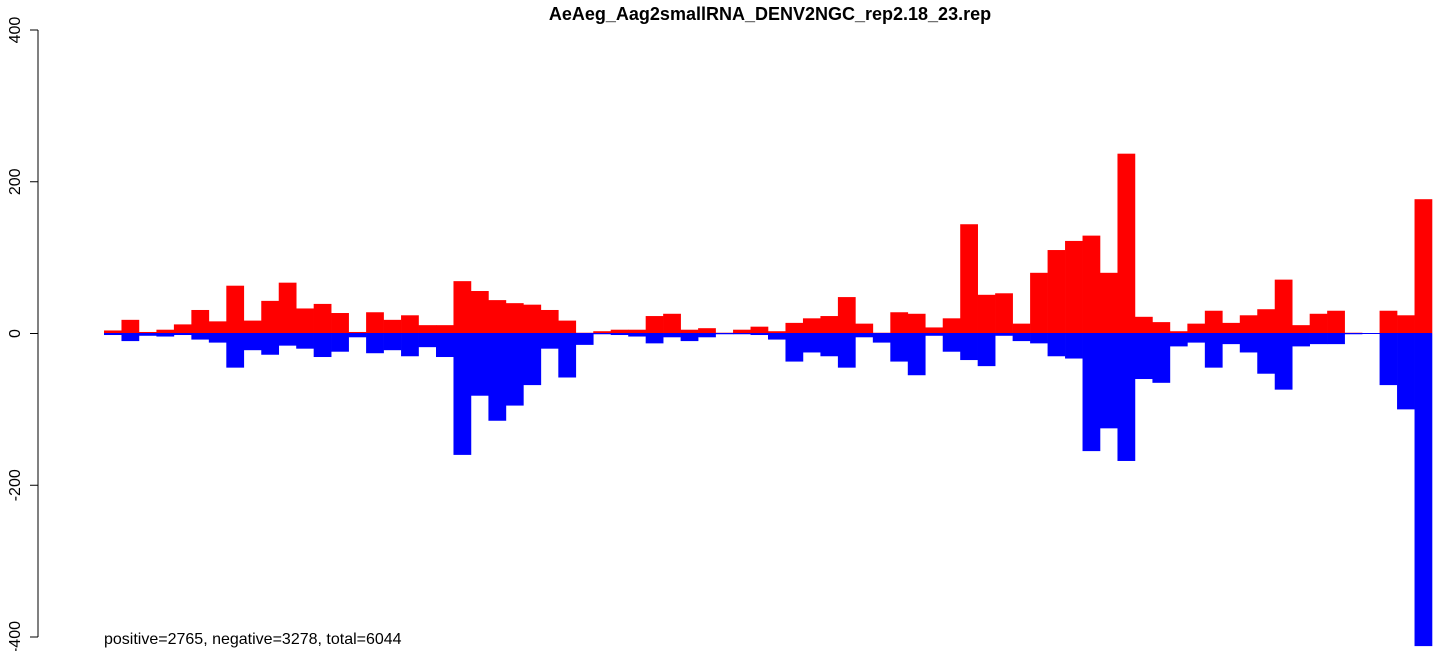  Describe the element at coordinates (15, 636) in the screenshot. I see `y-tick-label: -400` at that location.